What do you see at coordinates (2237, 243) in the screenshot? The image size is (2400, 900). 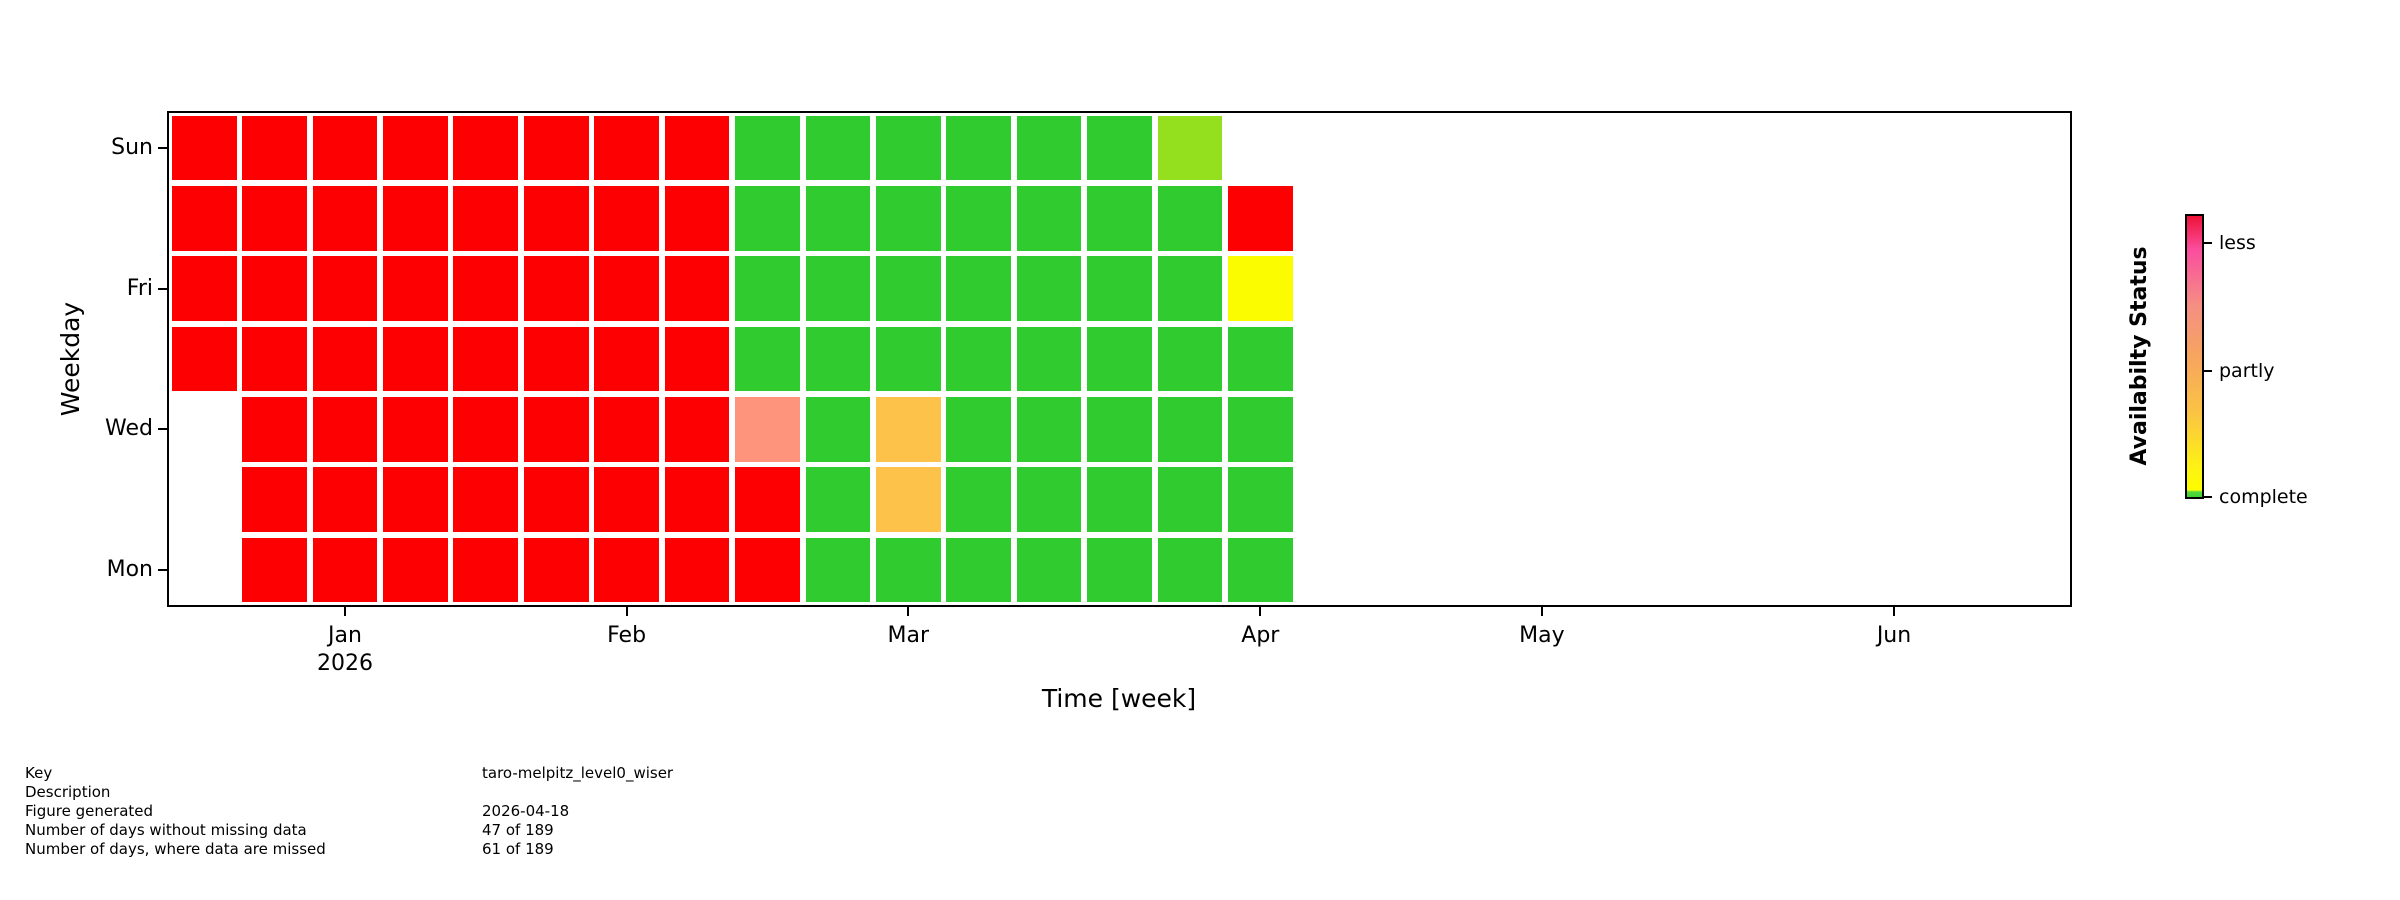 I see `colorbar-tick-label: less` at bounding box center [2237, 243].